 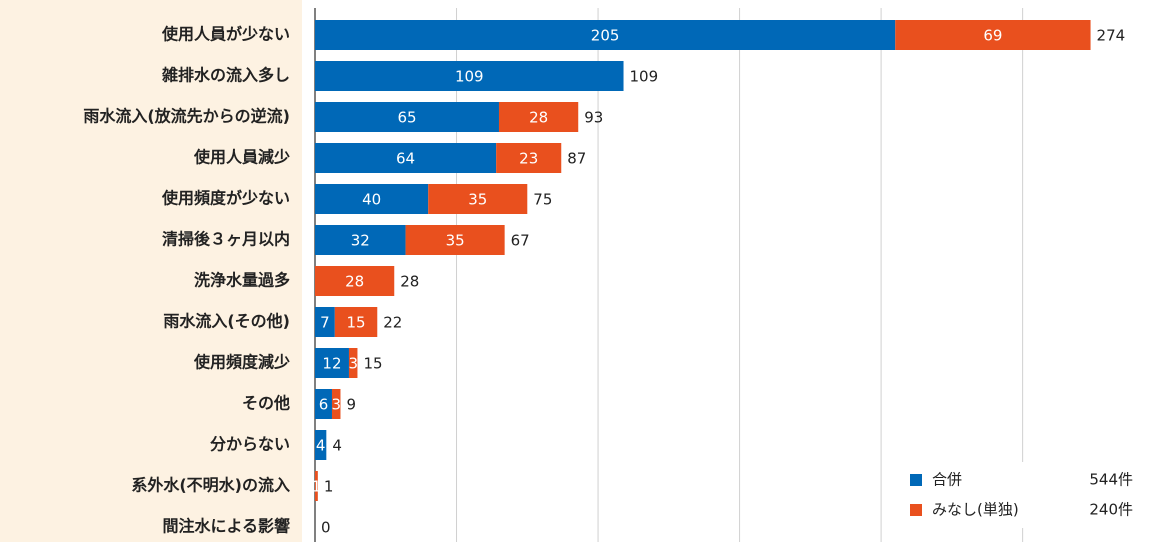 What do you see at coordinates (542, 200) in the screenshot?
I see `total-label: 75` at bounding box center [542, 200].